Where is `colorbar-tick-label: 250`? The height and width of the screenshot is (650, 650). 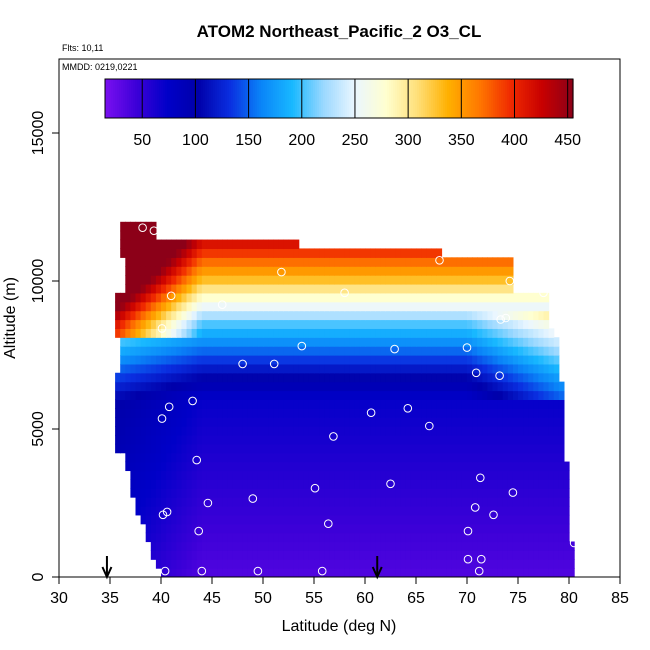 colorbar-tick-label: 250 is located at coordinates (355, 140).